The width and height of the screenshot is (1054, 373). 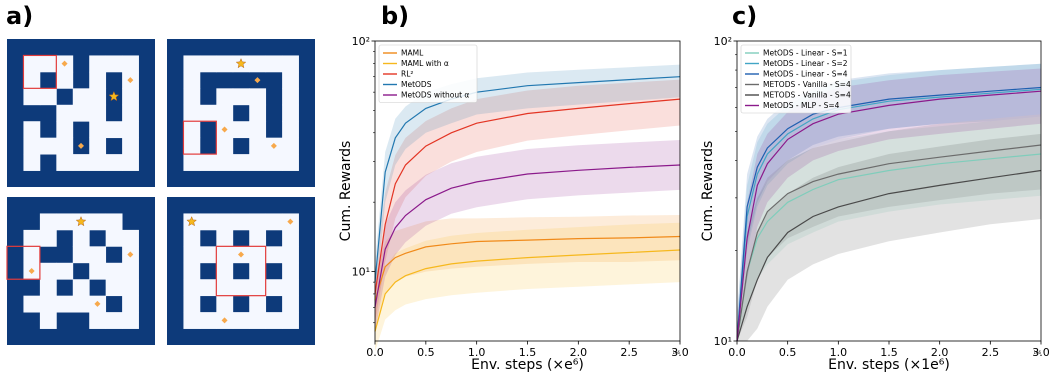 What do you see at coordinates (723, 341) in the screenshot?
I see `y-tick-label: 10¹` at bounding box center [723, 341].